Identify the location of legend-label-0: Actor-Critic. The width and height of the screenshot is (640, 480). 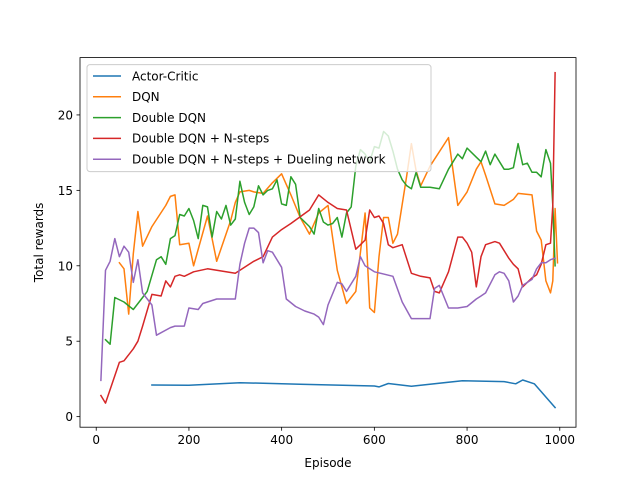
(165, 76).